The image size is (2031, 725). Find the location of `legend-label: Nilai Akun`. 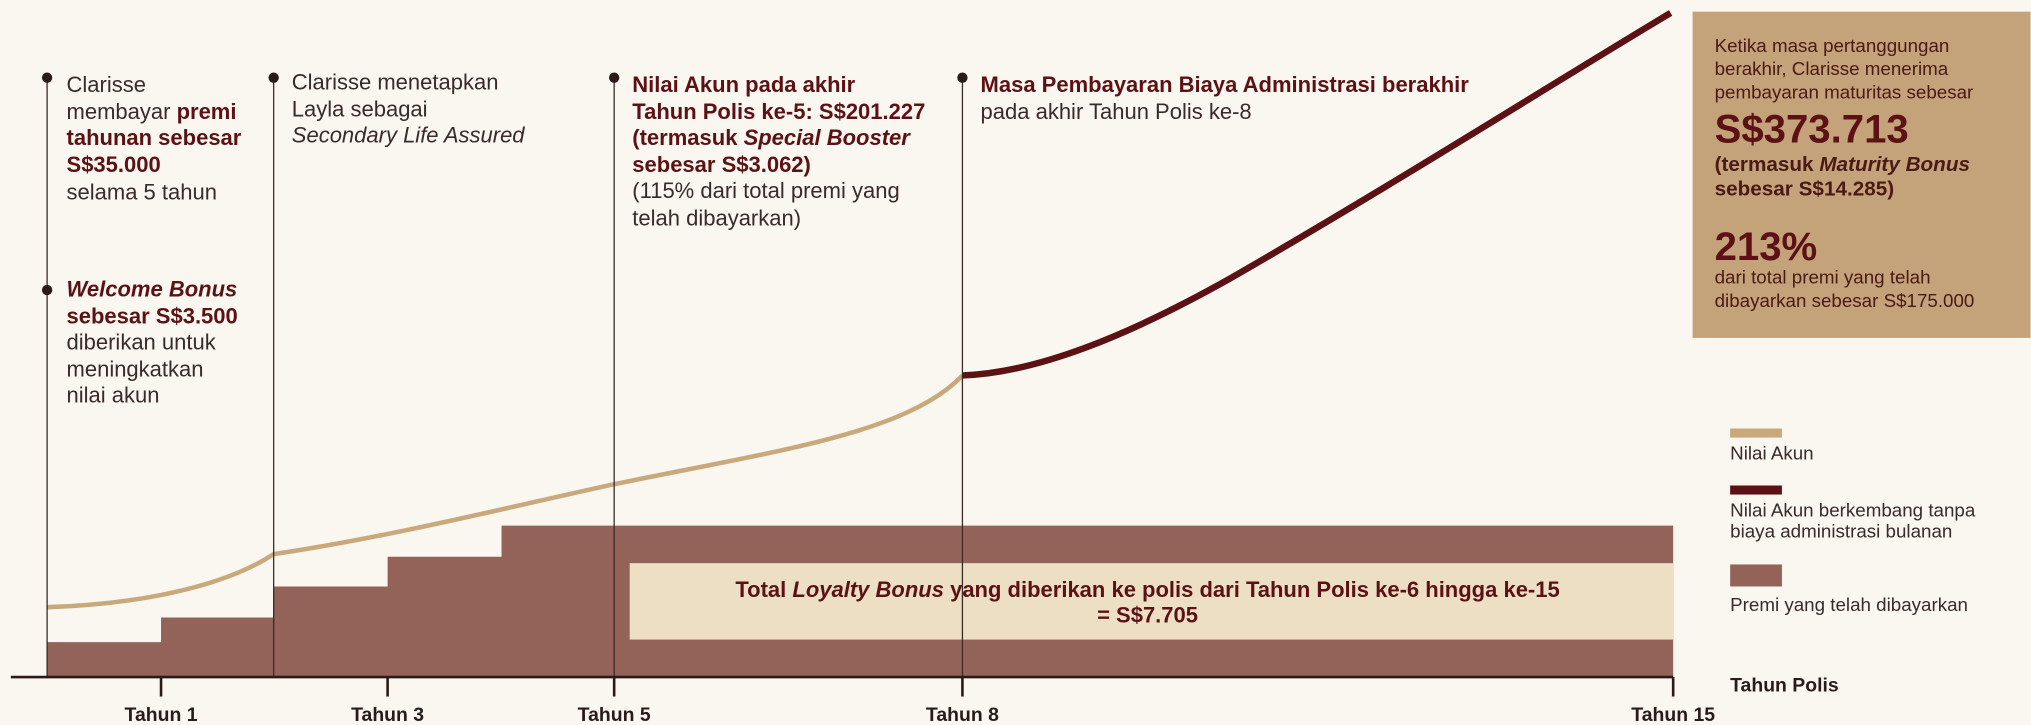

legend-label: Nilai Akun is located at coordinates (1771, 453).